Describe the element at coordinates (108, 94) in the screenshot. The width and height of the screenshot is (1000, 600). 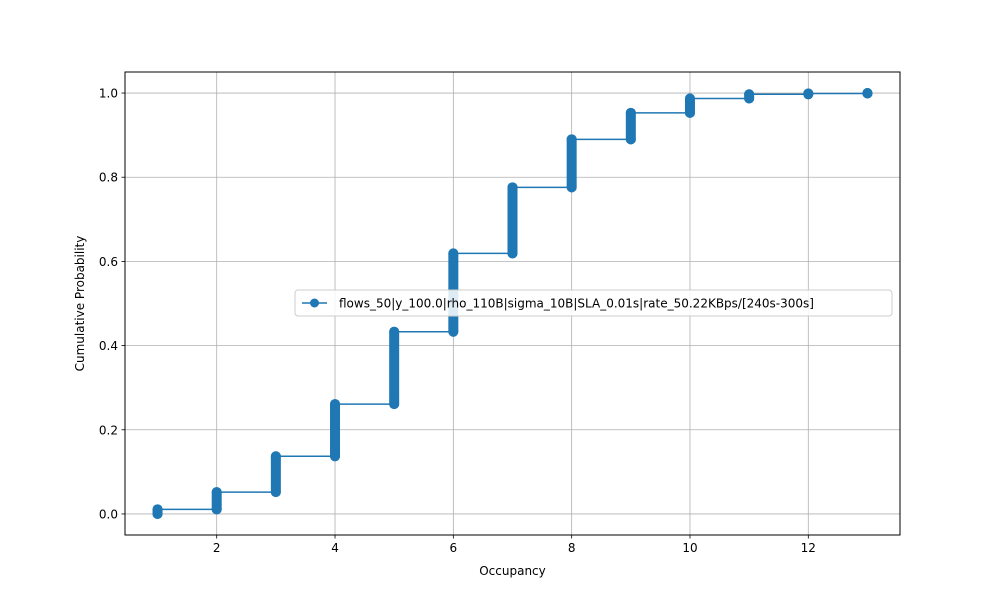
I see `y-tick-label: 1.0` at that location.